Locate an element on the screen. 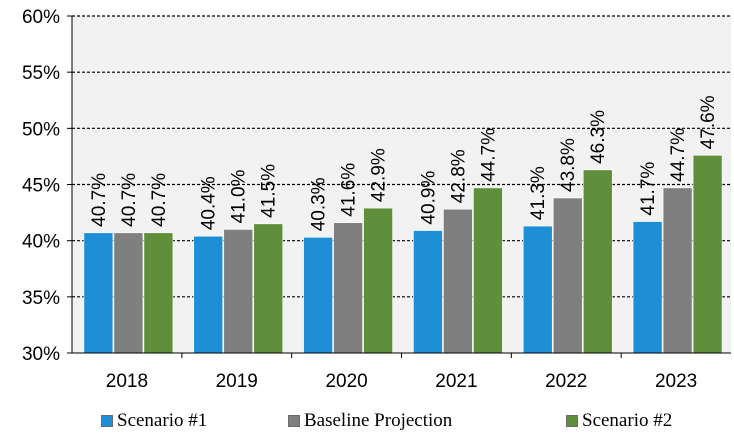 Image resolution: width=734 pixels, height=442 pixels. y-tick-label: 45% is located at coordinates (41, 186).